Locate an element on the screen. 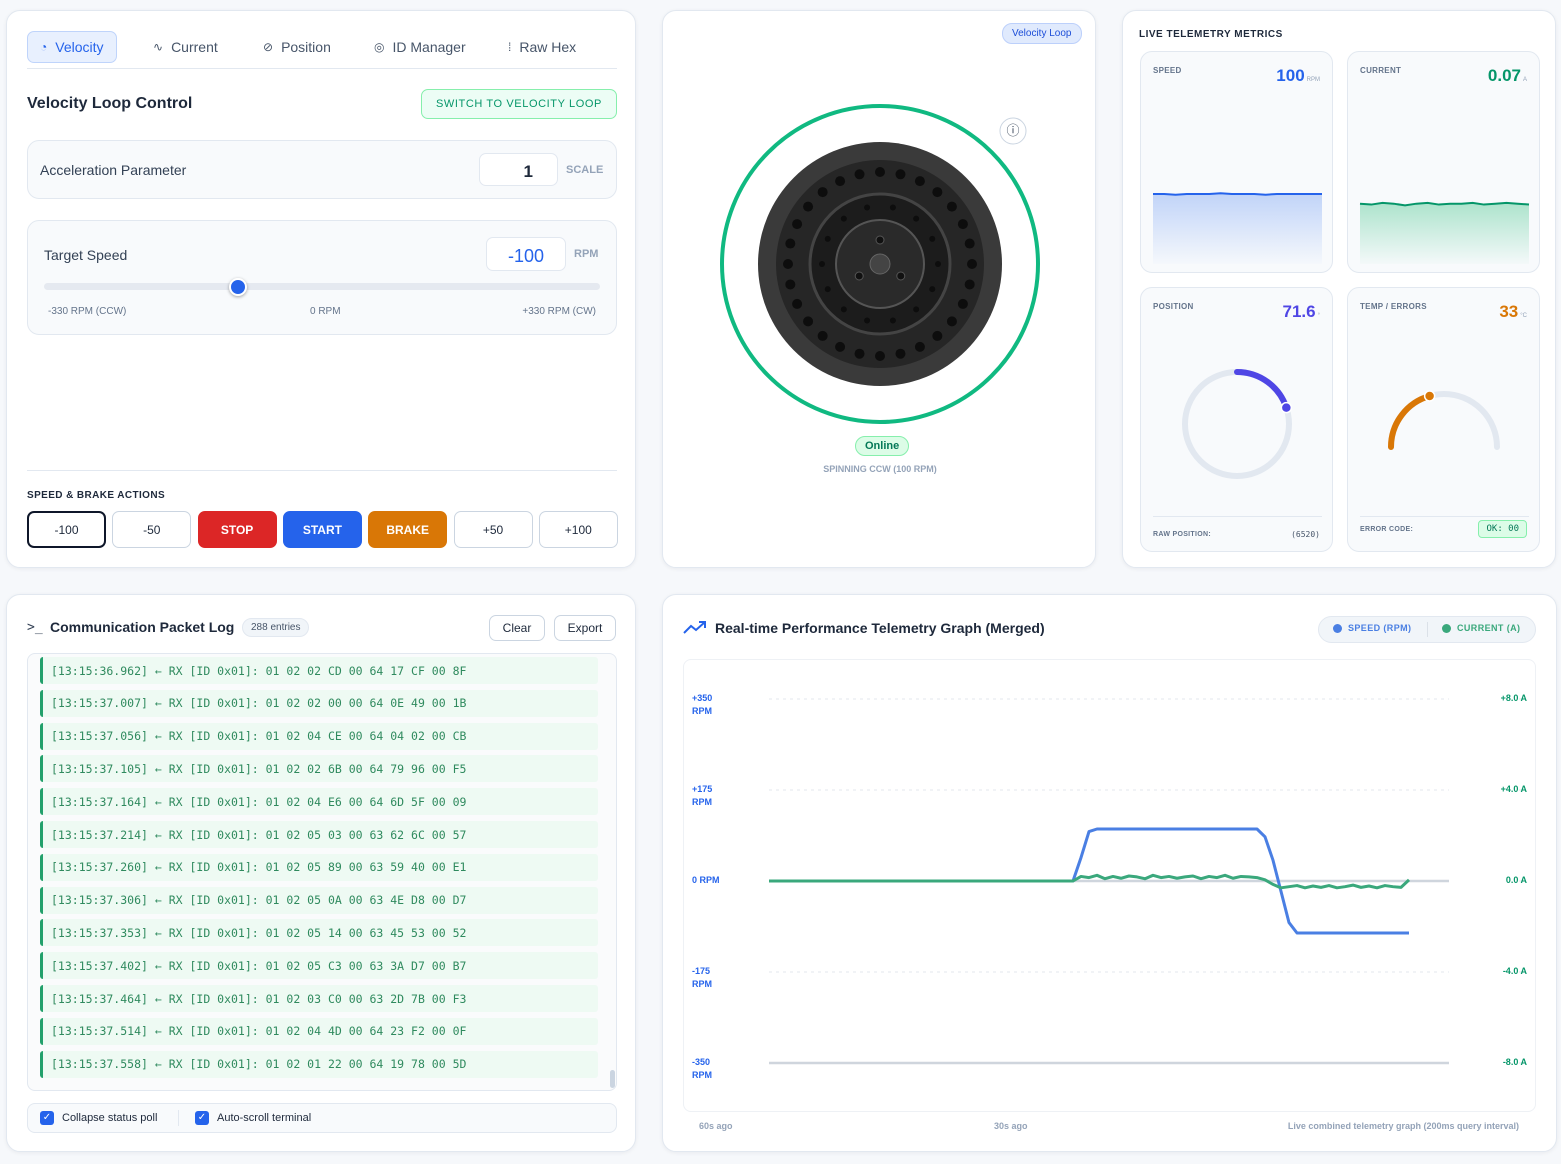 The image size is (1561, 1164). info-icon: ⓘ is located at coordinates (1012, 130).